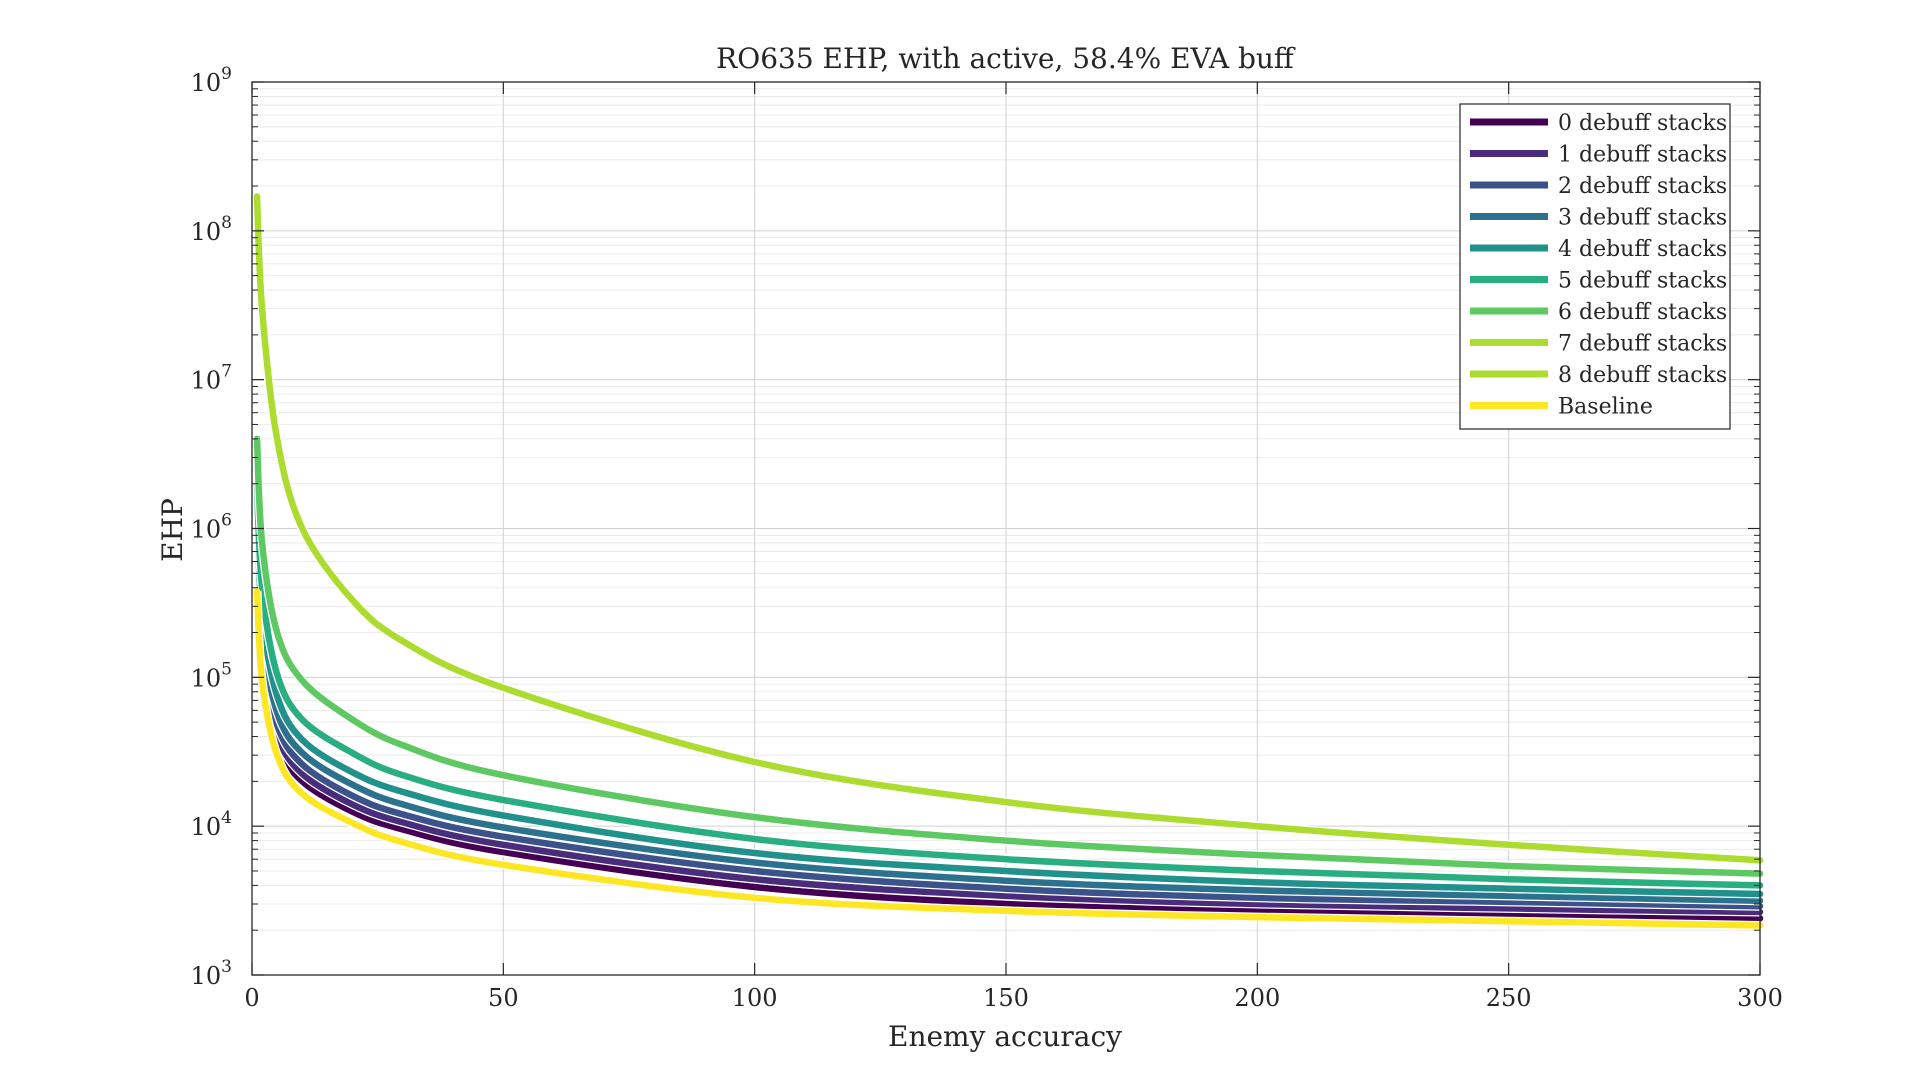 The height and width of the screenshot is (1080, 1920). Describe the element at coordinates (226, 669) in the screenshot. I see `y-tick-exponent: 5` at that location.